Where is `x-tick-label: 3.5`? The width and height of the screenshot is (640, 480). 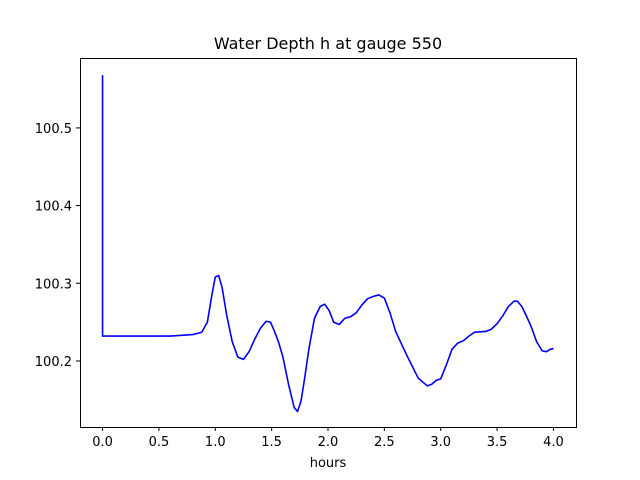 x-tick-label: 3.5 is located at coordinates (497, 442).